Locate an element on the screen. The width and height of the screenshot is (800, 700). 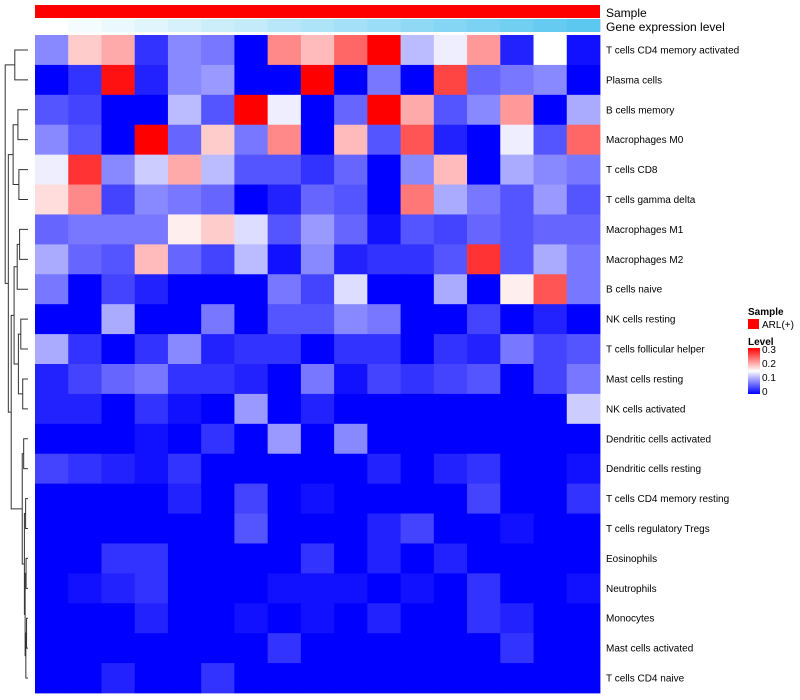
row-label: Macrophages M0 is located at coordinates (645, 140).